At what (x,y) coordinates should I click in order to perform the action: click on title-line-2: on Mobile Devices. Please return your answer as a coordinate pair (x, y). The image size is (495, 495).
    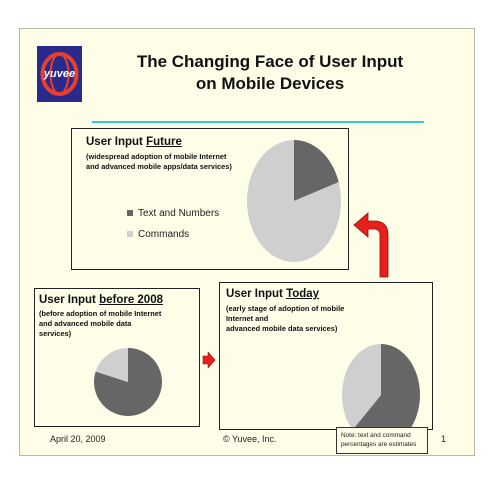
    Looking at the image, I should click on (270, 83).